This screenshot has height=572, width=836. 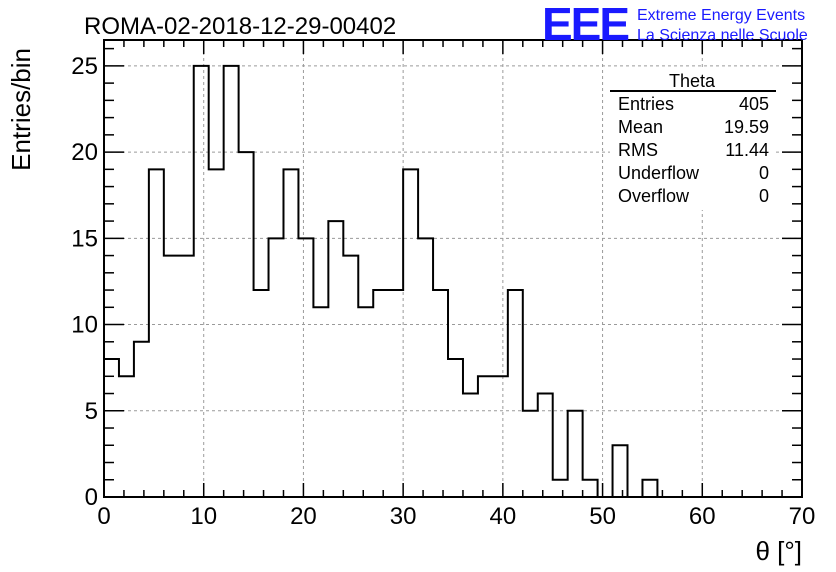 I want to click on x-axis-label: θ [°], so click(x=778, y=551).